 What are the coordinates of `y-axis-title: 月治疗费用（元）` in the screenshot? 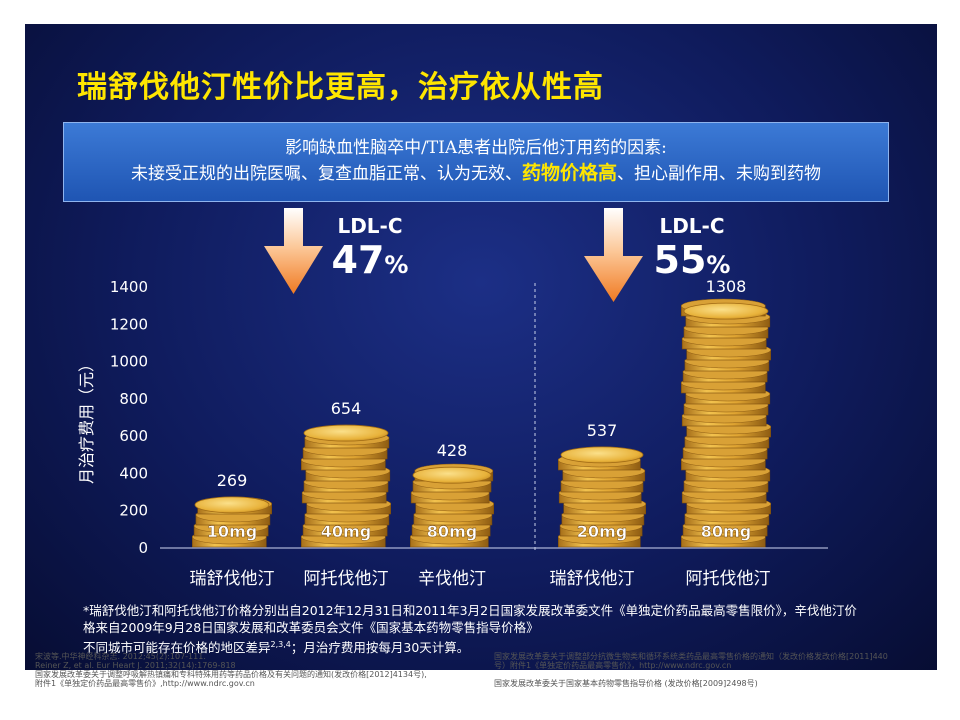 It's located at (86, 420).